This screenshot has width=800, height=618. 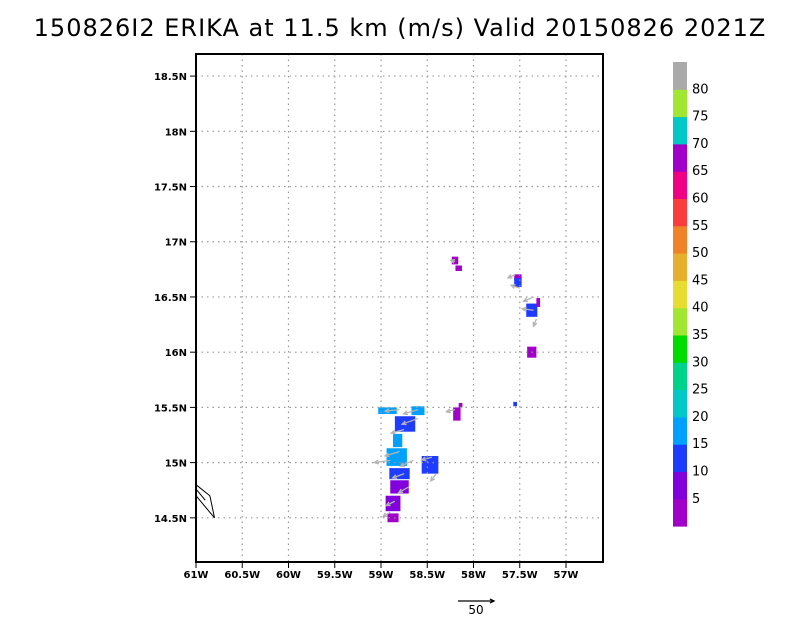 What do you see at coordinates (381, 575) in the screenshot?
I see `x-tick-label: 59W` at bounding box center [381, 575].